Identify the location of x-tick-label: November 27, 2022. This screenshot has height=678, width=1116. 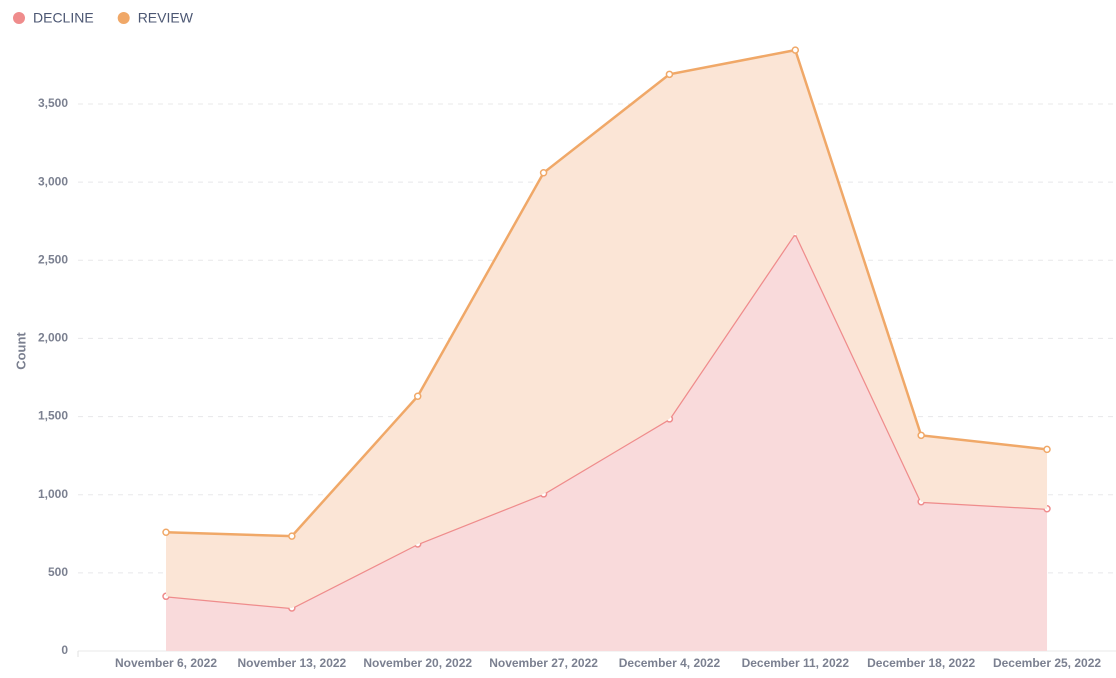
(543, 663).